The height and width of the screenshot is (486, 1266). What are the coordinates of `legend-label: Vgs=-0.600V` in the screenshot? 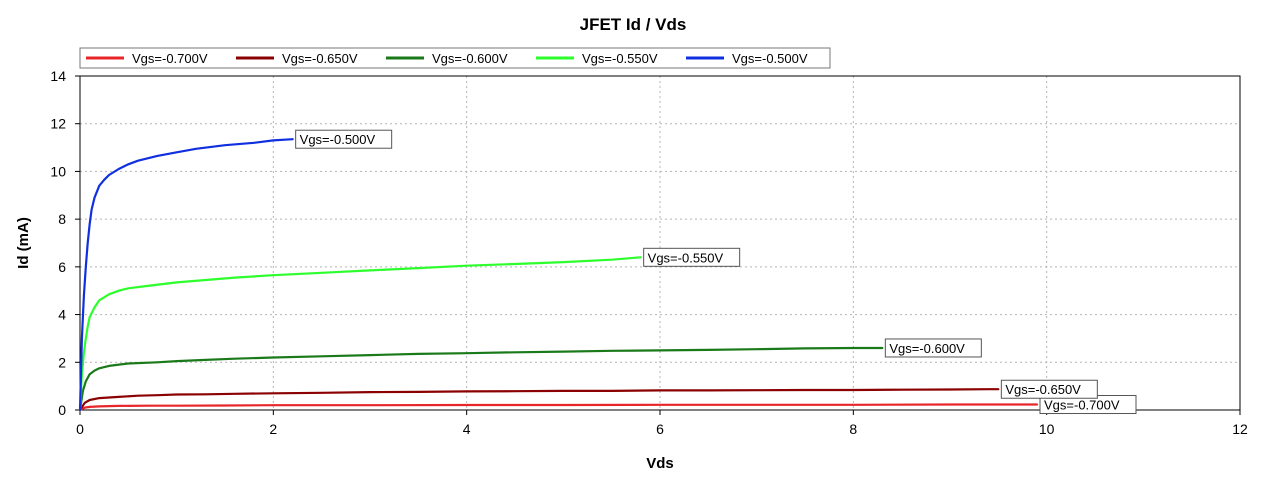 It's located at (470, 58).